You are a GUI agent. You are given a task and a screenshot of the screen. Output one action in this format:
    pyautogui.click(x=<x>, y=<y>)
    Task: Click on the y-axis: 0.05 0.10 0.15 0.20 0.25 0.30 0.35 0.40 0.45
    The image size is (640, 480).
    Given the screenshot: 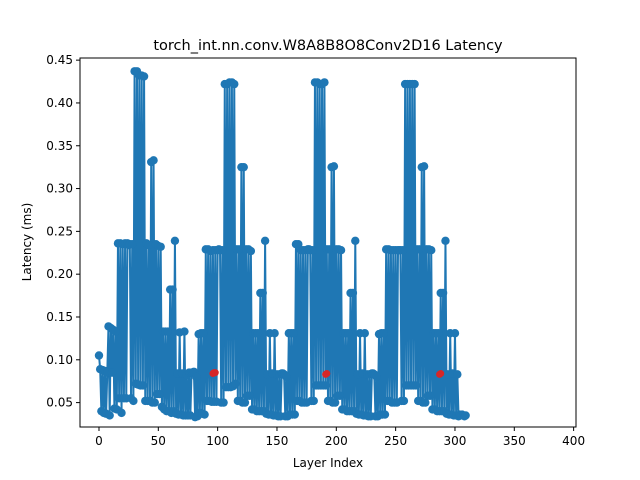 What is the action you would take?
    pyautogui.click(x=63, y=231)
    